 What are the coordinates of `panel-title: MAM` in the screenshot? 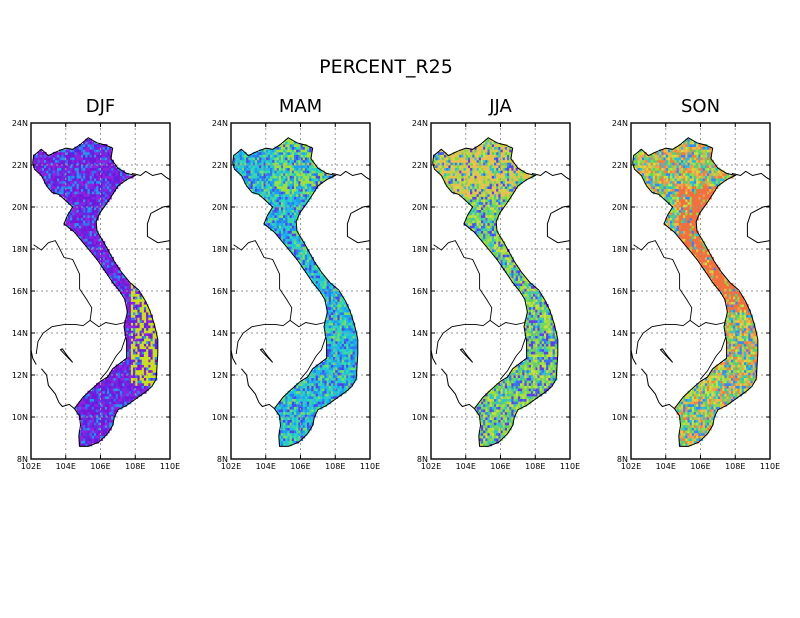 It's located at (300, 106).